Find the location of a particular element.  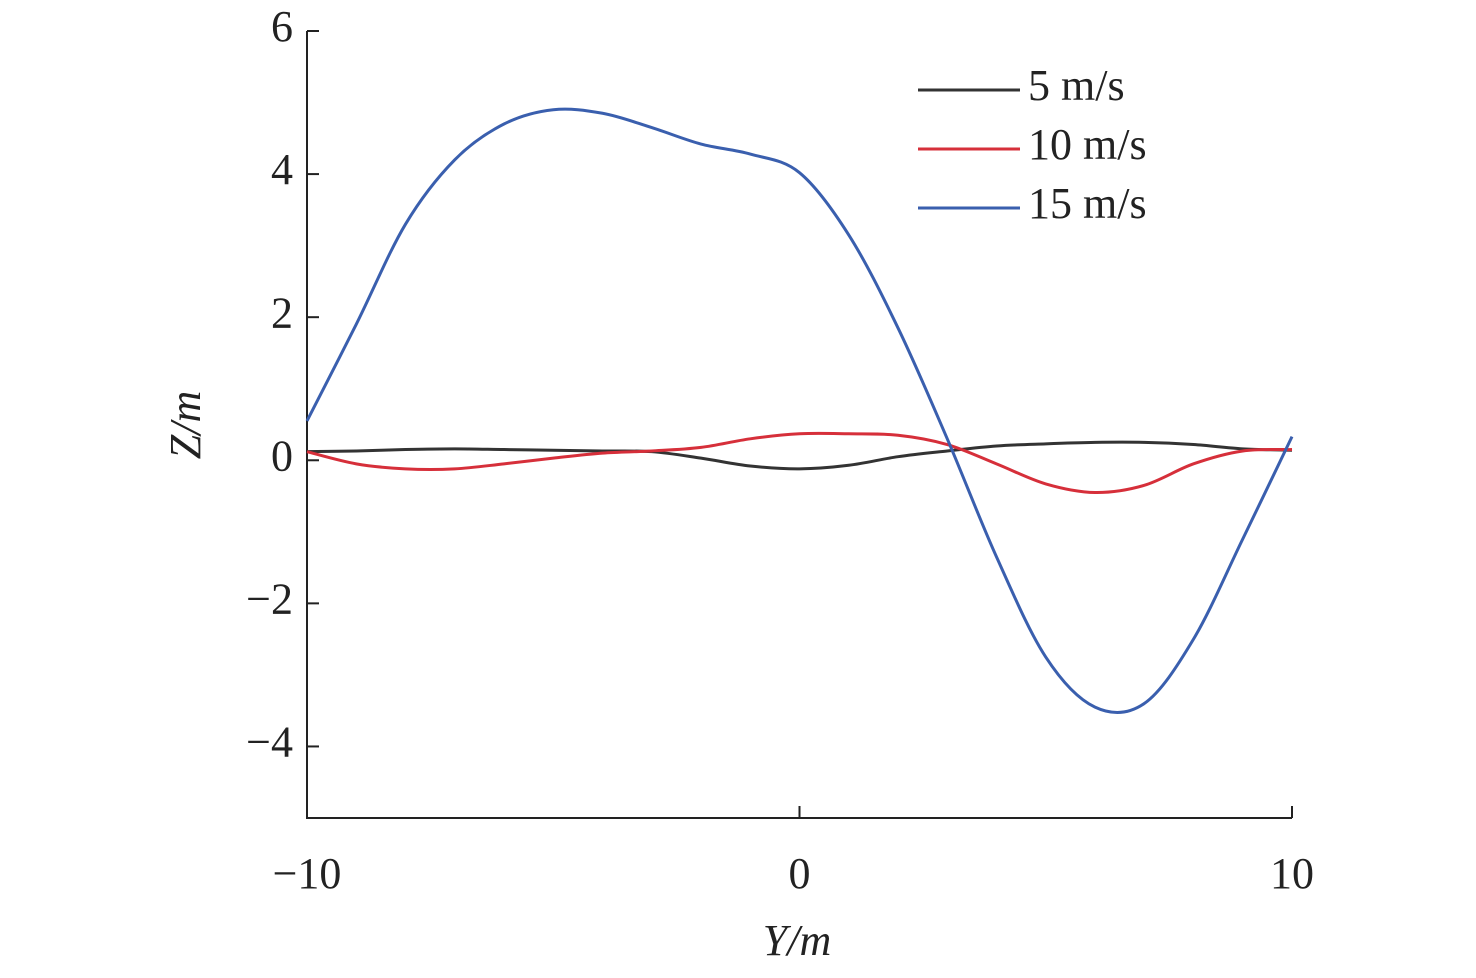

y-tick-label: 4 is located at coordinates (282, 169).